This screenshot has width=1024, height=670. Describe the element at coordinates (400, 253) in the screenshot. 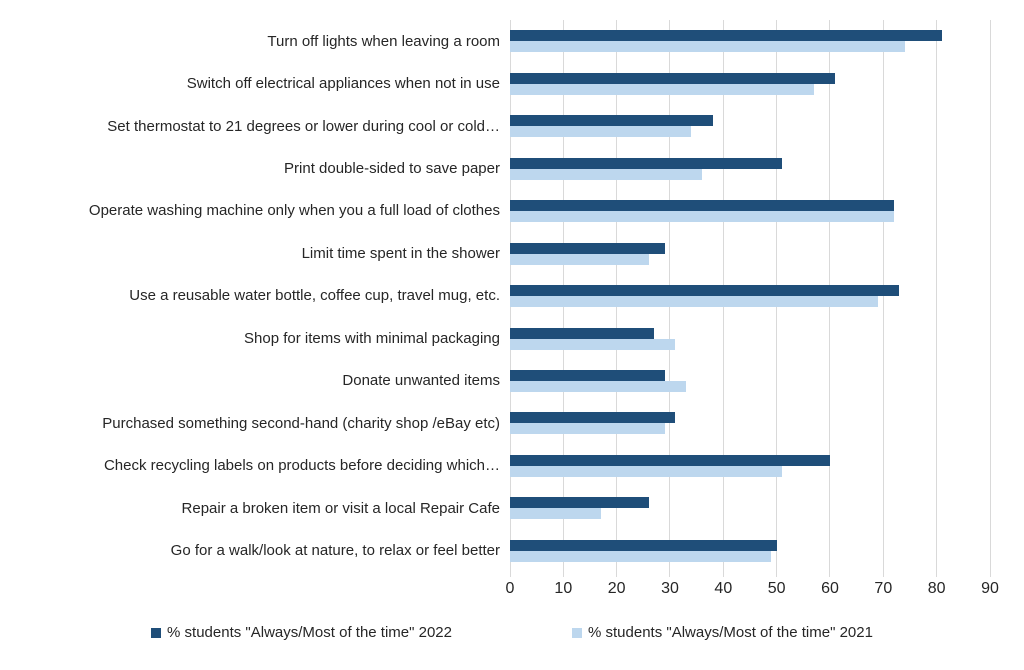

I see `category-label: Limit time spent in the shower` at that location.